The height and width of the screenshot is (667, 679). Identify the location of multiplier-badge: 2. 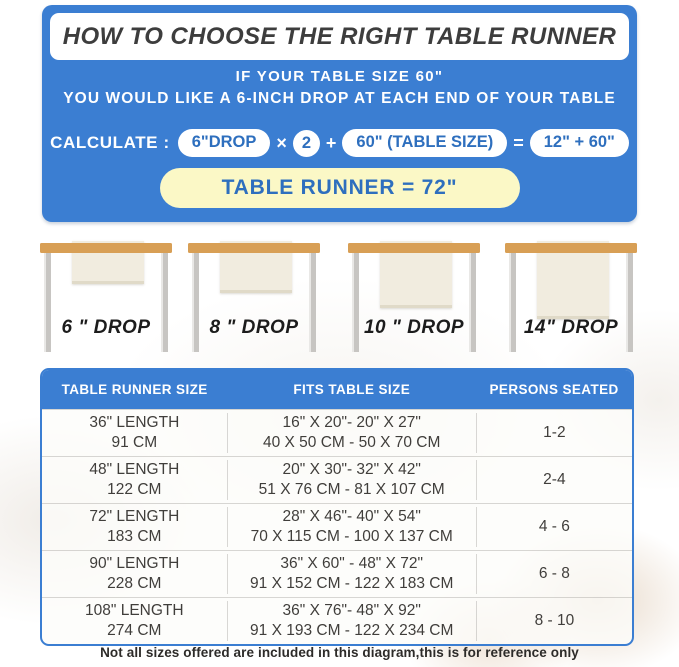
(306, 143).